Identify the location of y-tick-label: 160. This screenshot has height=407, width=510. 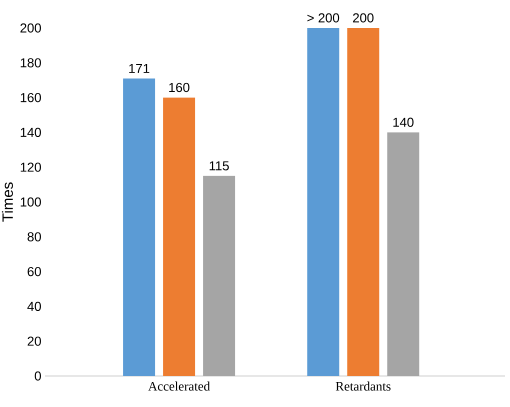
(30, 97).